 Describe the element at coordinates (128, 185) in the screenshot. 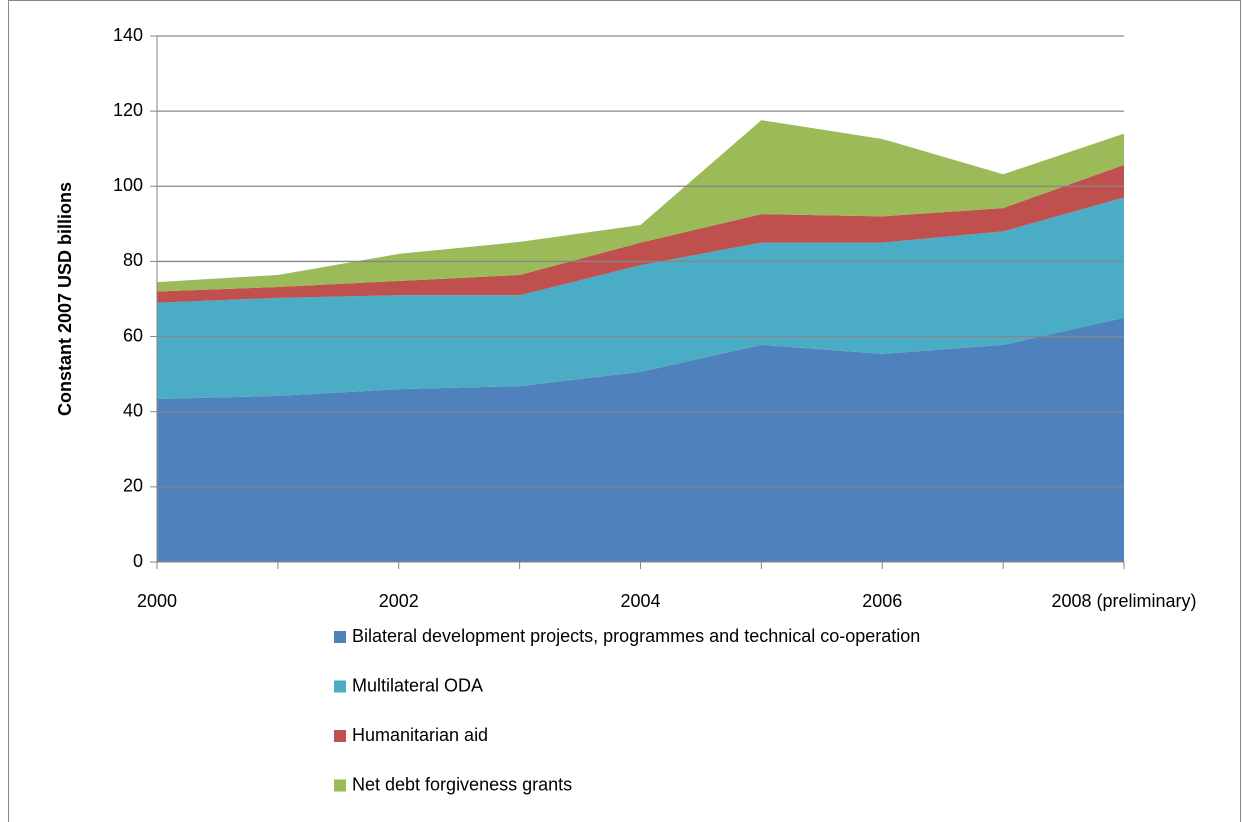

I see `y-tick-label: 100` at that location.